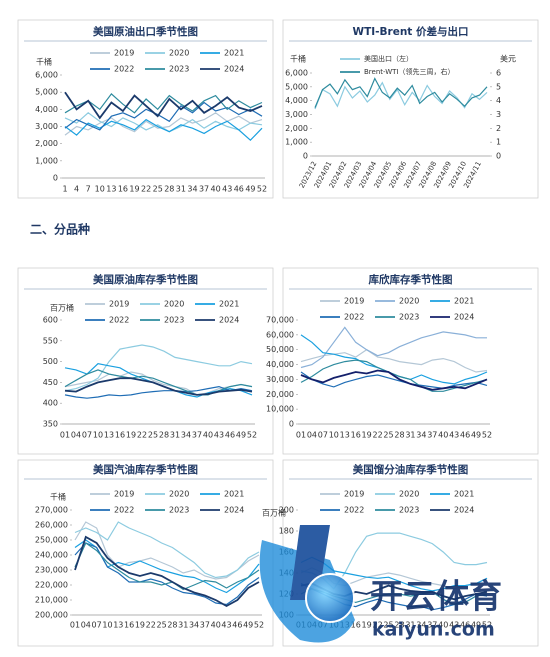 Image resolution: width=550 pixels, height=657 pixels. I want to click on y-tick-label: 240,000, so click(51, 555).